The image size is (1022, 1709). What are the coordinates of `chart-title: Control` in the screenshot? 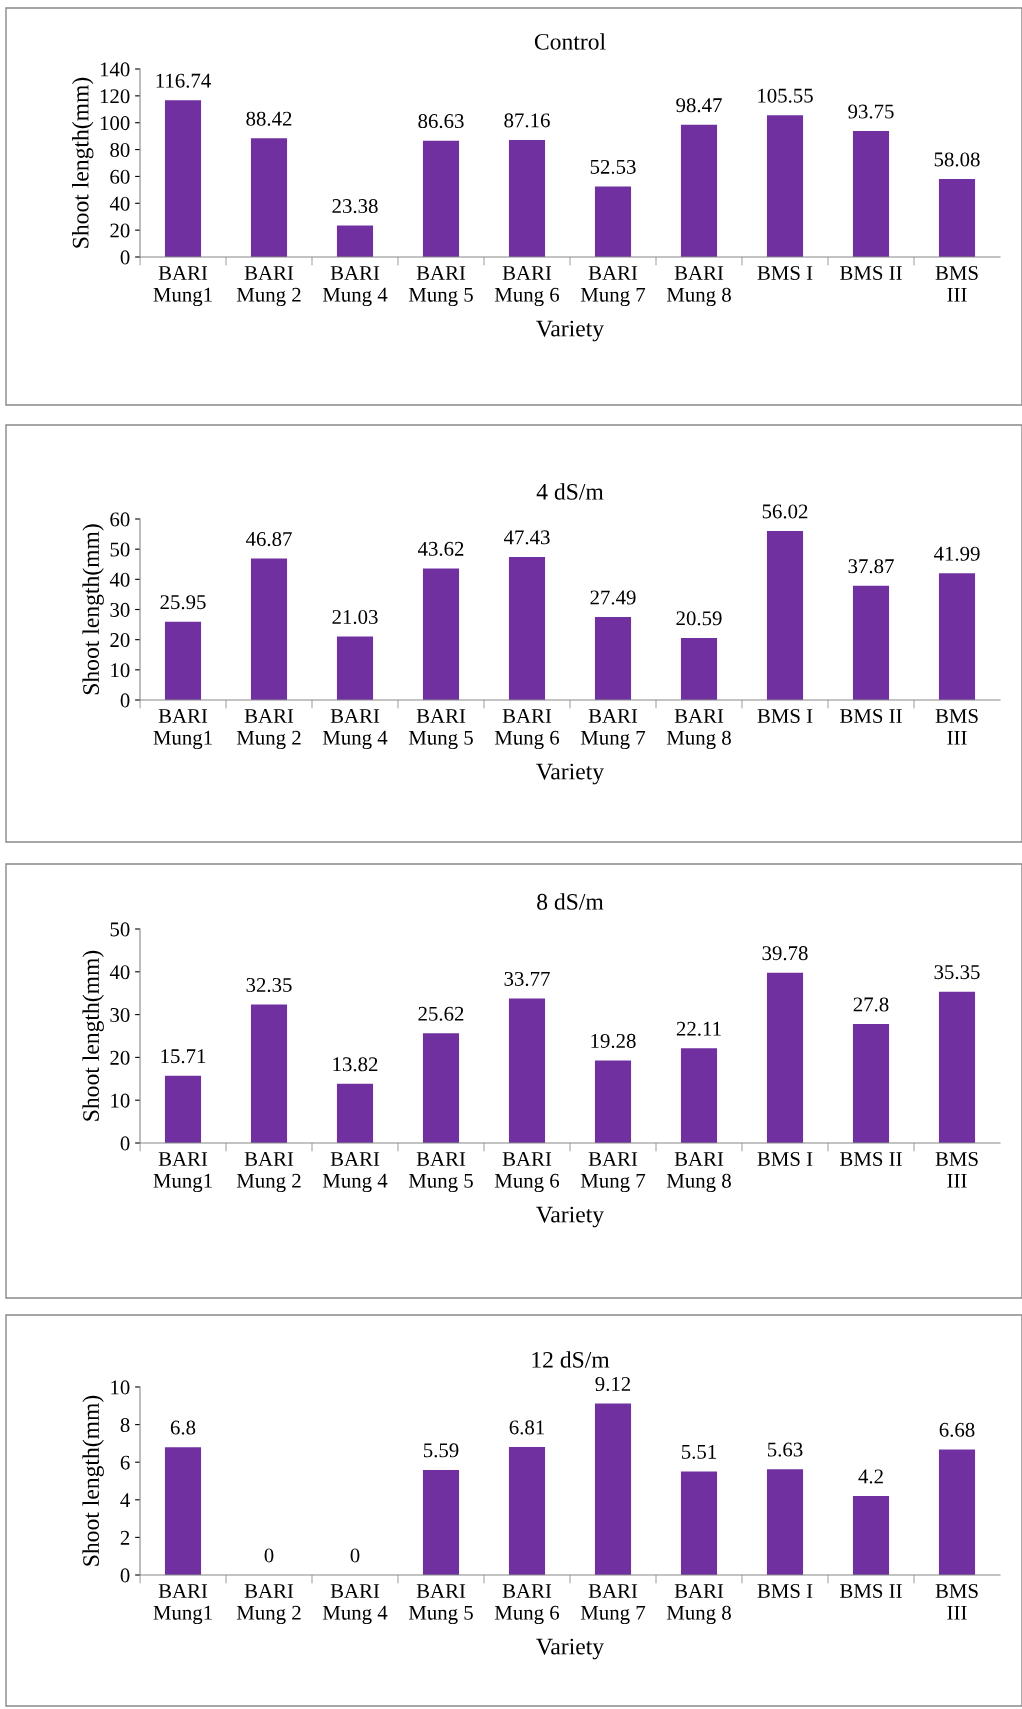 It's located at (570, 41).